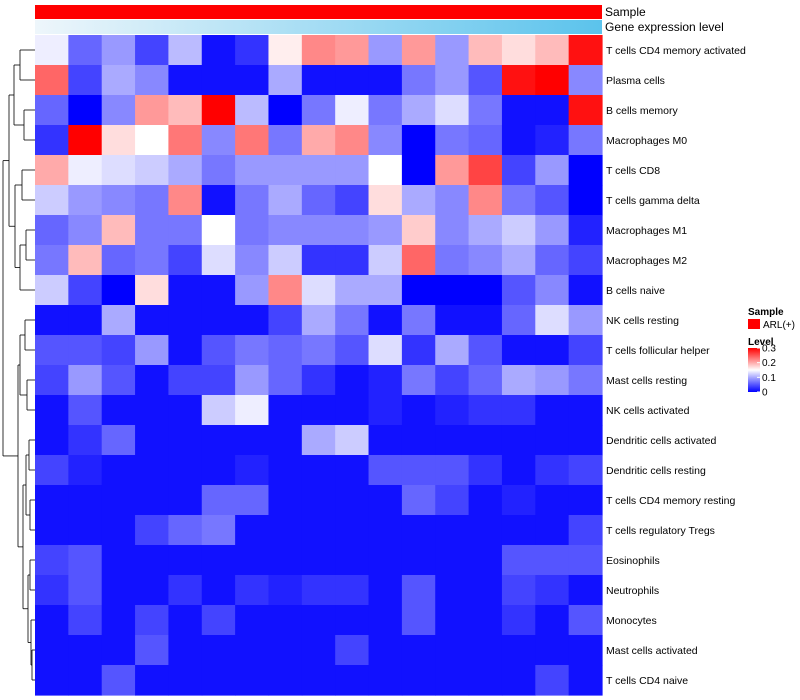 The width and height of the screenshot is (800, 700). What do you see at coordinates (765, 393) in the screenshot?
I see `level-tick-label: 0` at bounding box center [765, 393].